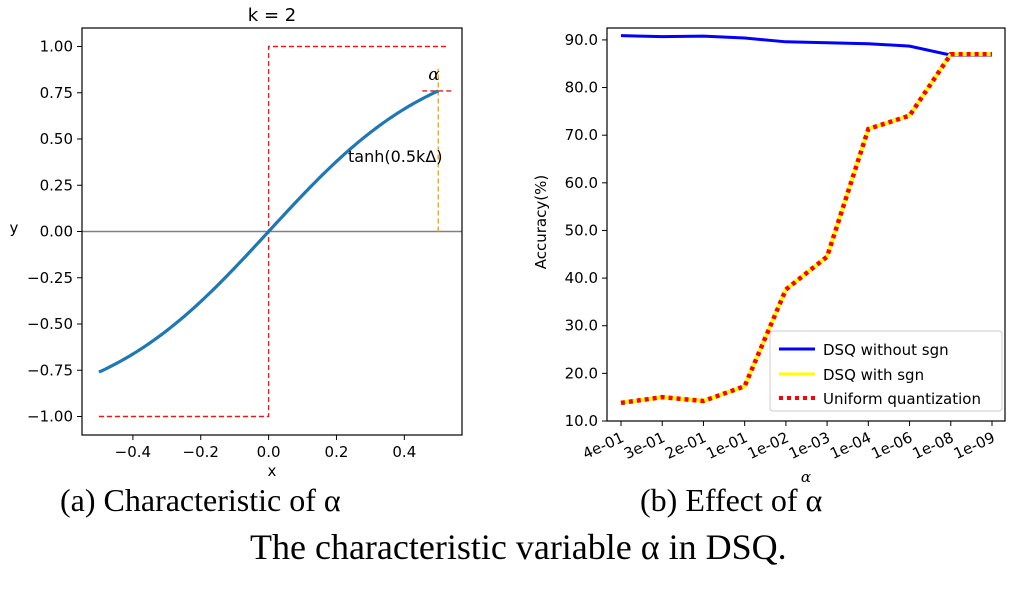  What do you see at coordinates (603, 445) in the screenshot?
I see `x-tick-label: 4e-01` at bounding box center [603, 445].